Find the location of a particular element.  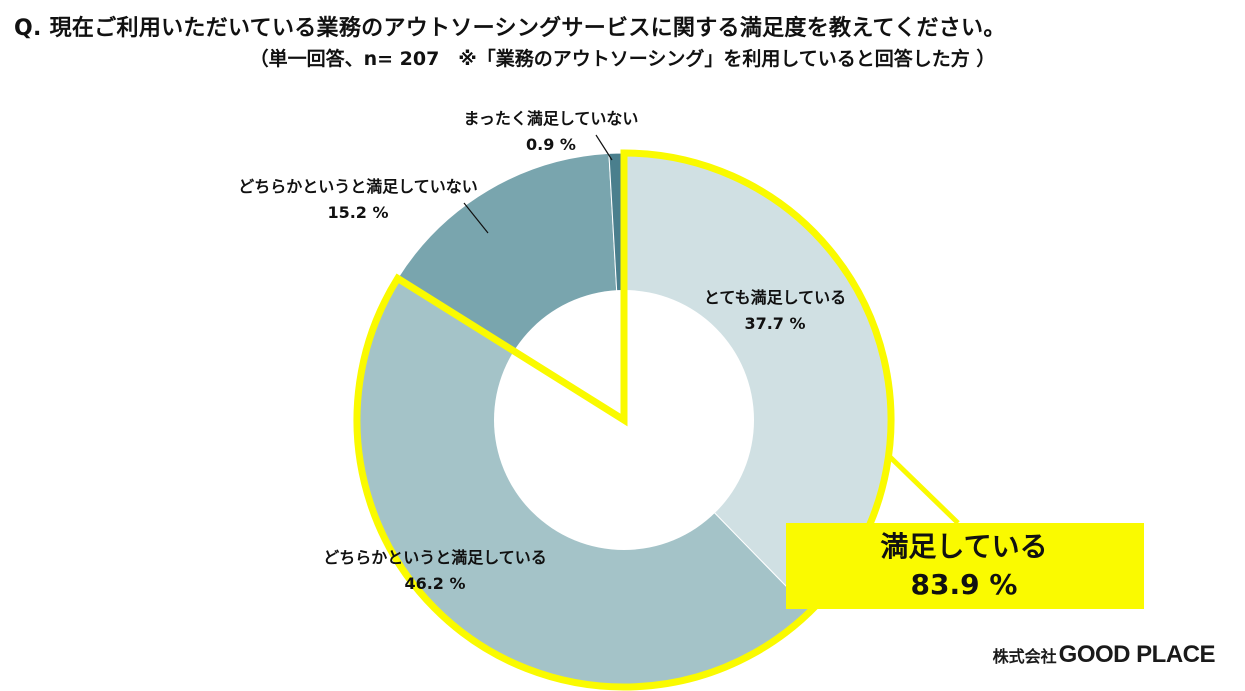

slice-label-3: どちらかというと満足していない is located at coordinates (358, 186).